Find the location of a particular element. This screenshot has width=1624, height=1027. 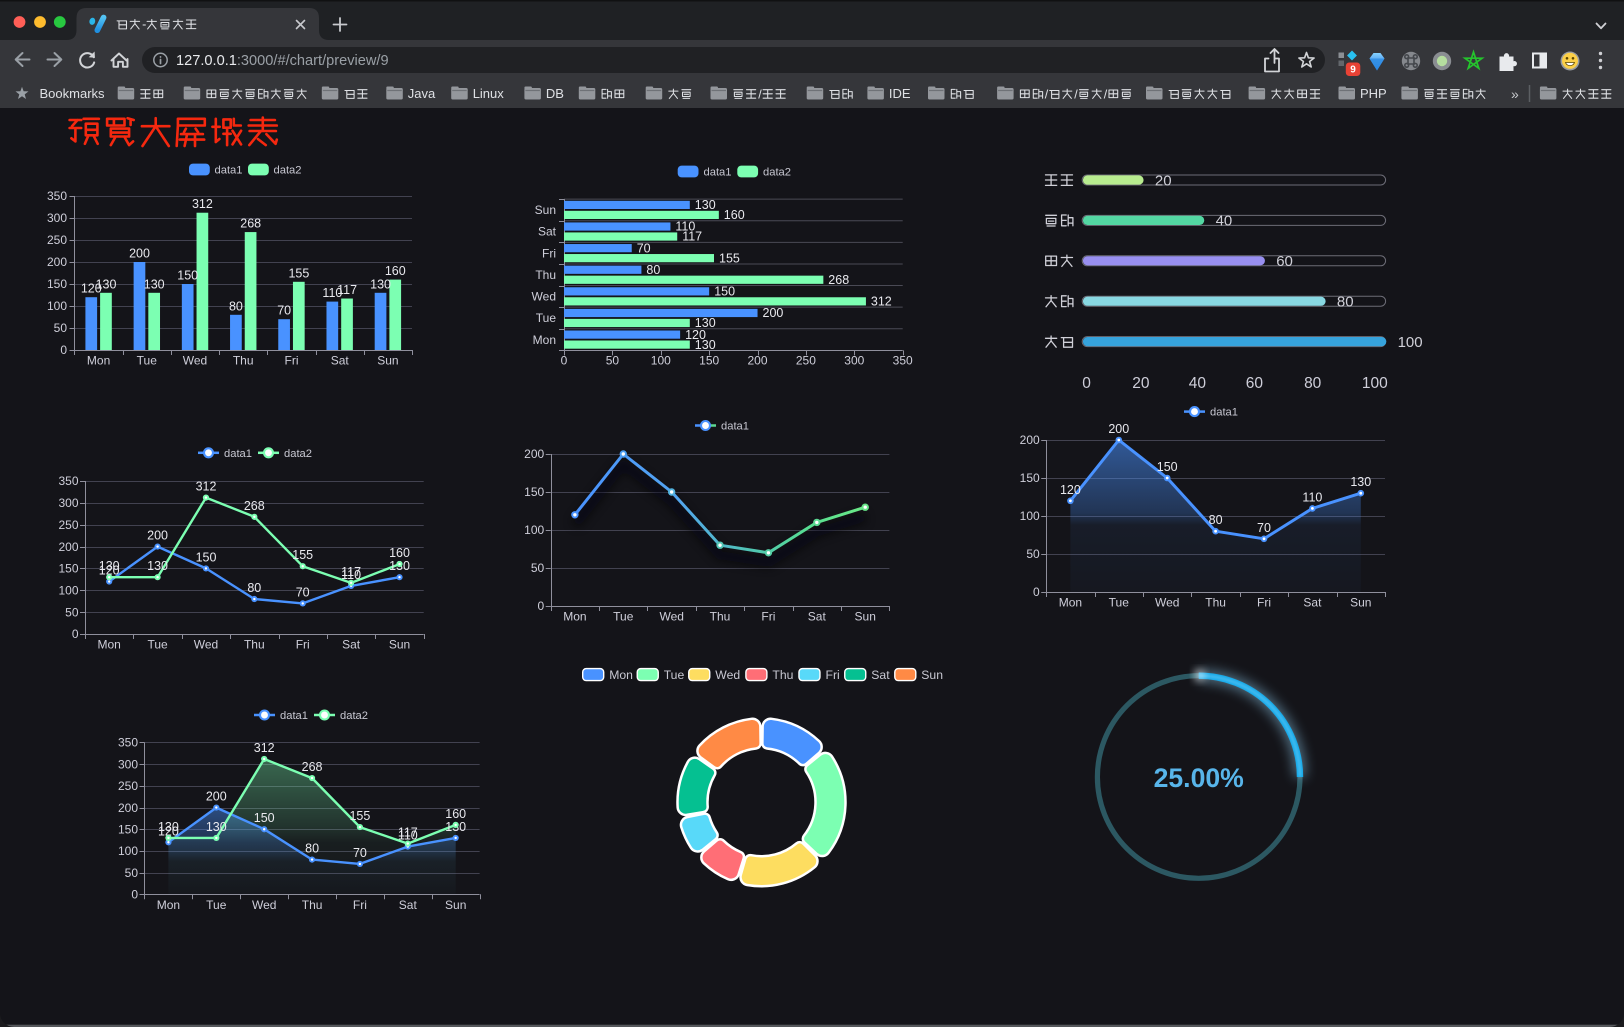

svg-text:127.0.0.1:3000/#/chart/preview: 127.0.0.1:3000/#/chart/preview/9 is located at coordinates (282, 61).